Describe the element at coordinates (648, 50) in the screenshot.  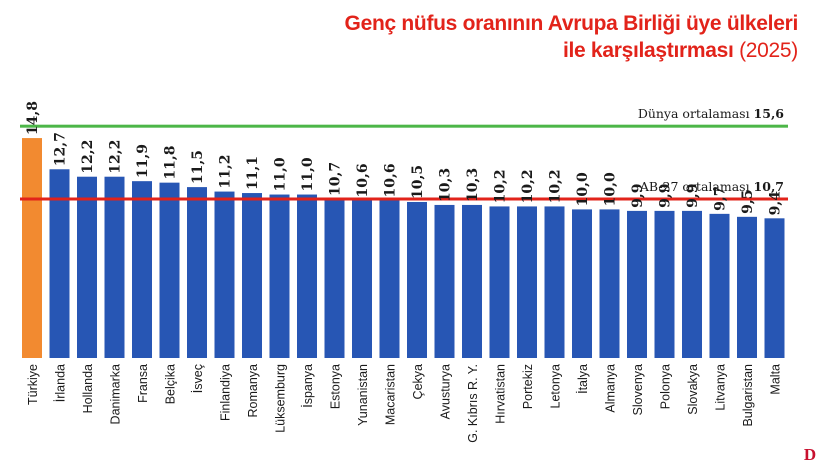
I see `title-line-2-text: ile karşılaştırması` at that location.